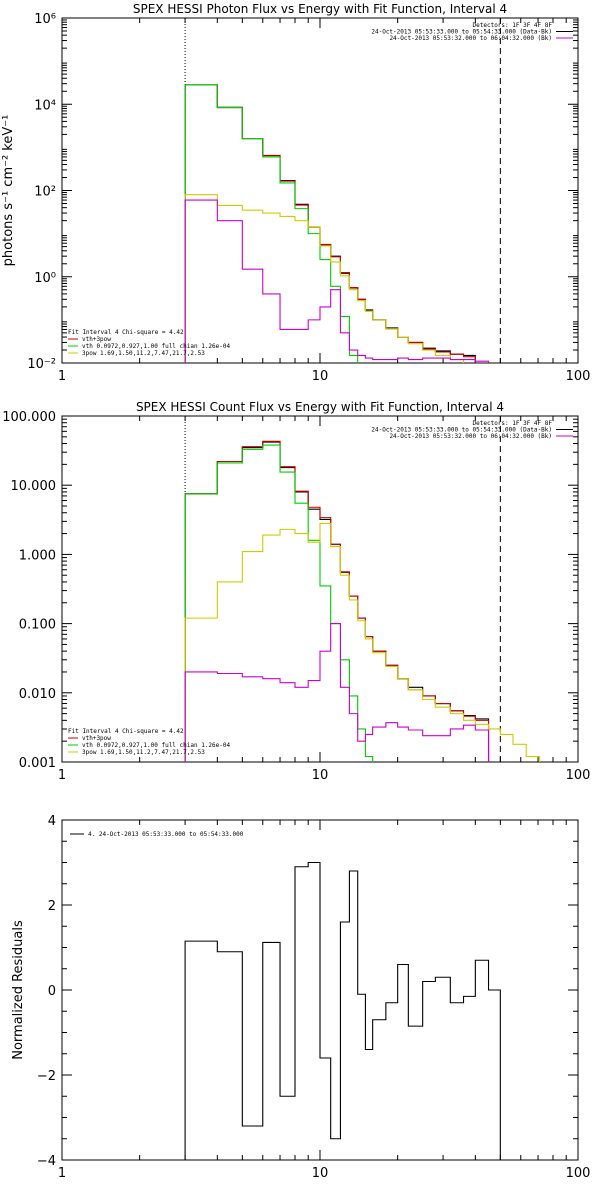  Describe the element at coordinates (52, 906) in the screenshot. I see `chart-2-y-tick-label: 2` at that location.